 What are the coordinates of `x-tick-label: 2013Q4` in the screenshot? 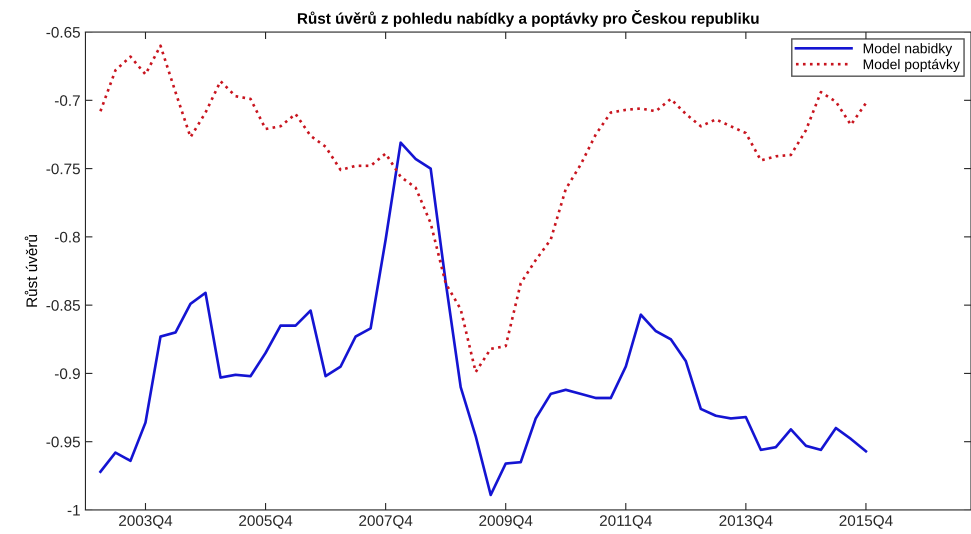 It's located at (746, 522).